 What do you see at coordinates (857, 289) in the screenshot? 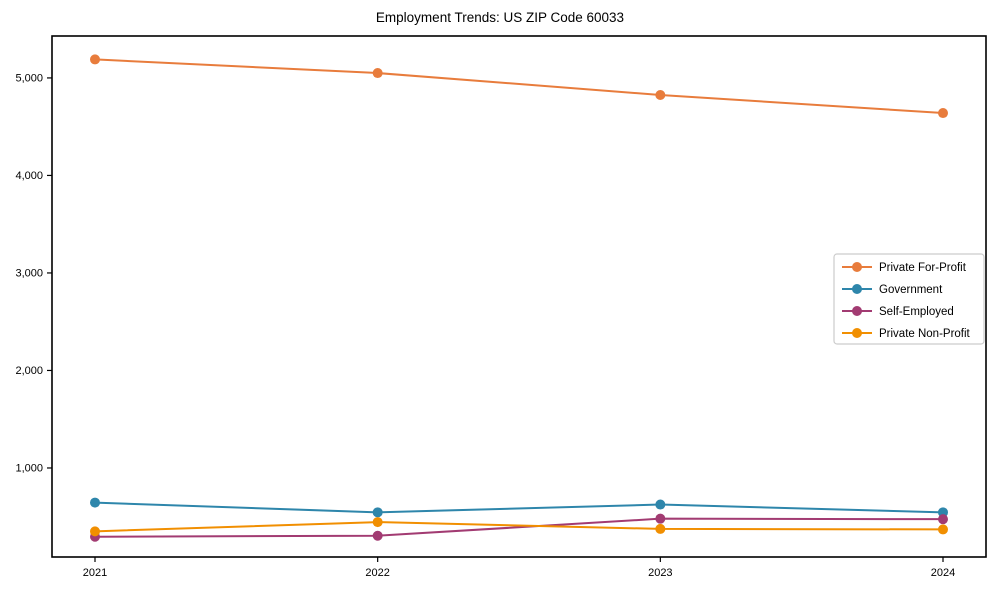
I see `legend-marker-government` at bounding box center [857, 289].